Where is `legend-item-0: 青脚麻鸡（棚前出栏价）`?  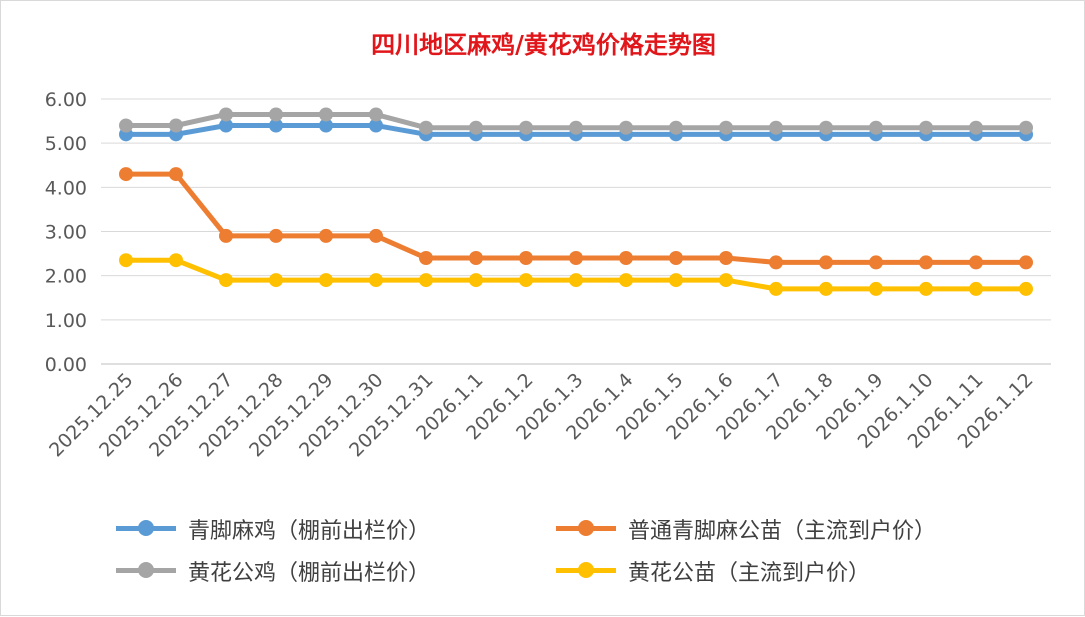
legend-item-0: 青脚麻鸡（棚前出栏价） is located at coordinates (273, 529).